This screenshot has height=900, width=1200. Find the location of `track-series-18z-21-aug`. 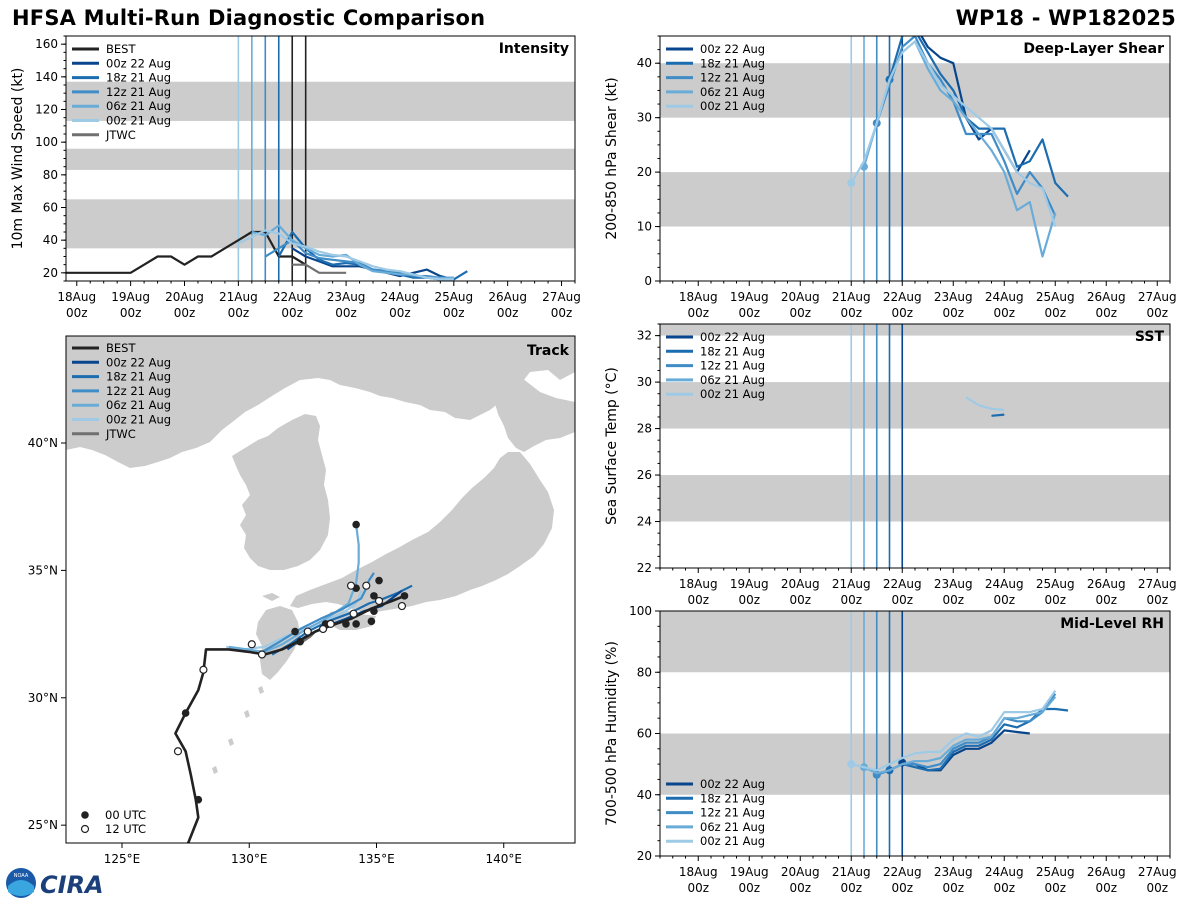

track-series-18z-21-aug is located at coordinates (342, 620).